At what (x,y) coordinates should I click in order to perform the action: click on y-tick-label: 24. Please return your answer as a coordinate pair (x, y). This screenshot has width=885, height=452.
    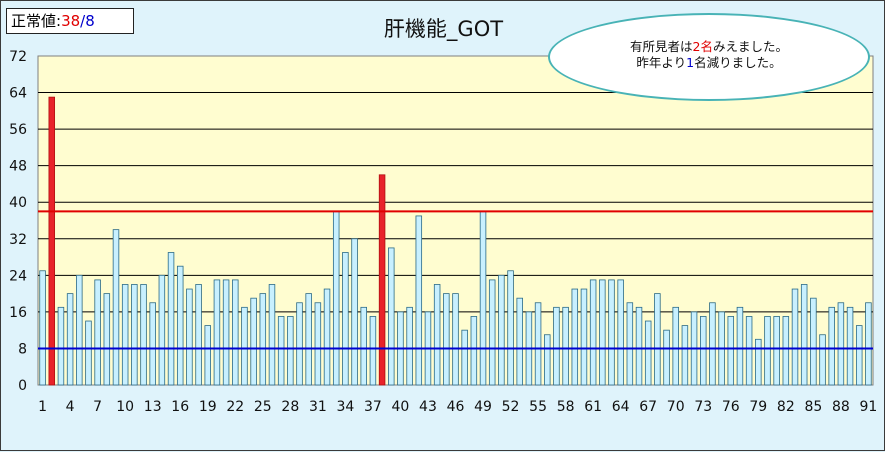
    Looking at the image, I should click on (18, 276).